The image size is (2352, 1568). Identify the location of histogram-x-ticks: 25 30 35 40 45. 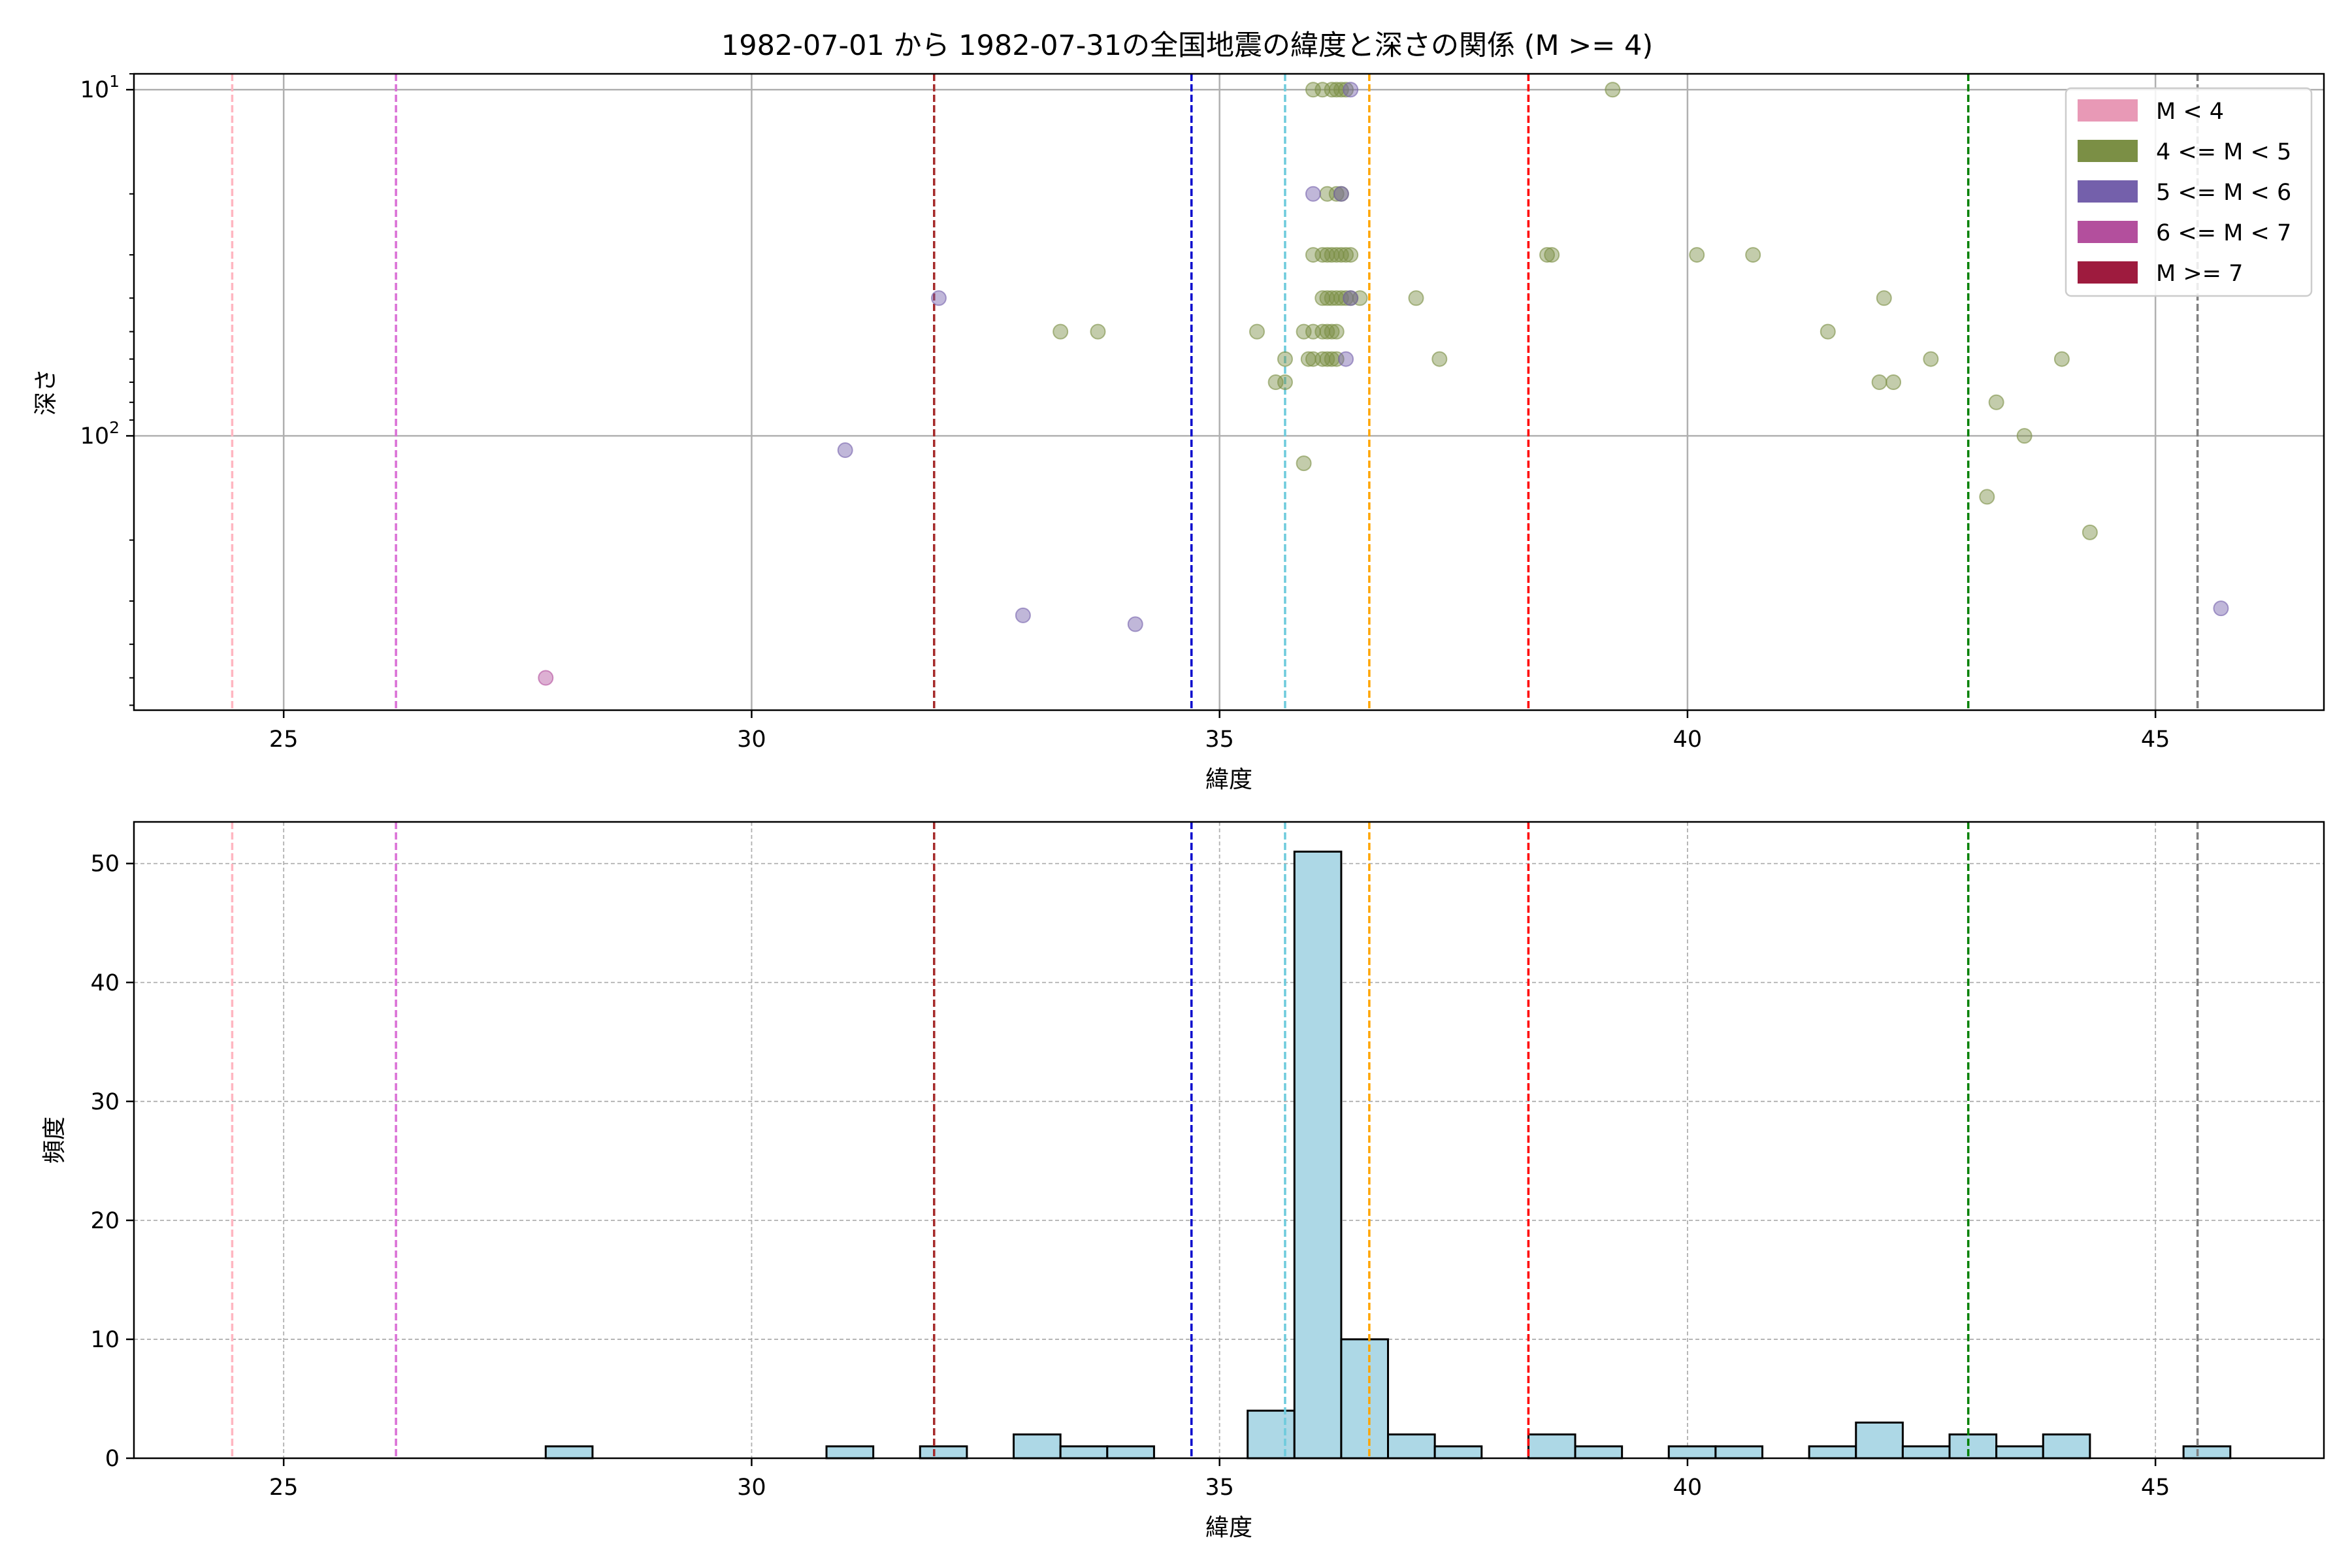
(1219, 1479).